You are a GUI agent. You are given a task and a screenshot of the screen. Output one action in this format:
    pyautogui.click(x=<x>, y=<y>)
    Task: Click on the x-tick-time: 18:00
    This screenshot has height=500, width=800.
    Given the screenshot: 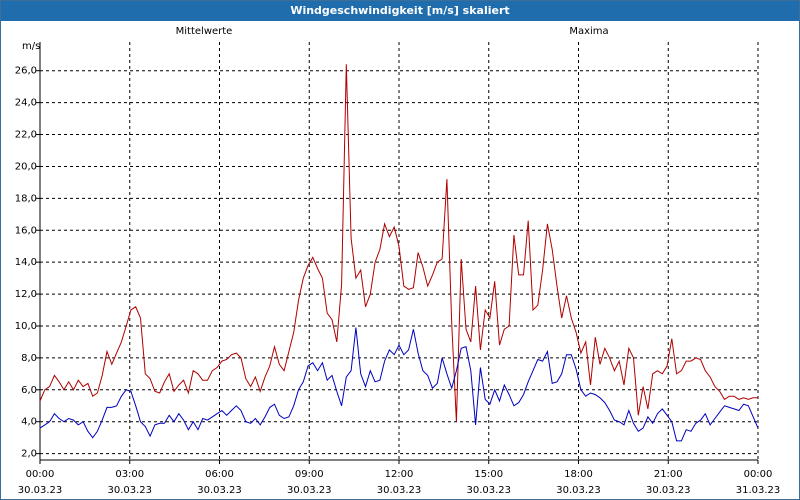 What is the action you would take?
    pyautogui.click(x=578, y=474)
    